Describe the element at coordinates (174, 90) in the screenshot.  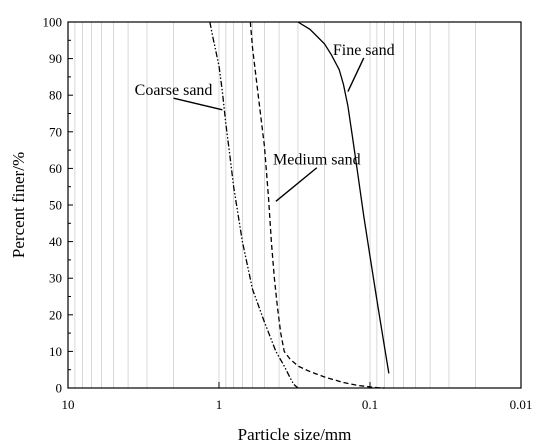
I see `series-annotation-label: Coarse sand` at that location.